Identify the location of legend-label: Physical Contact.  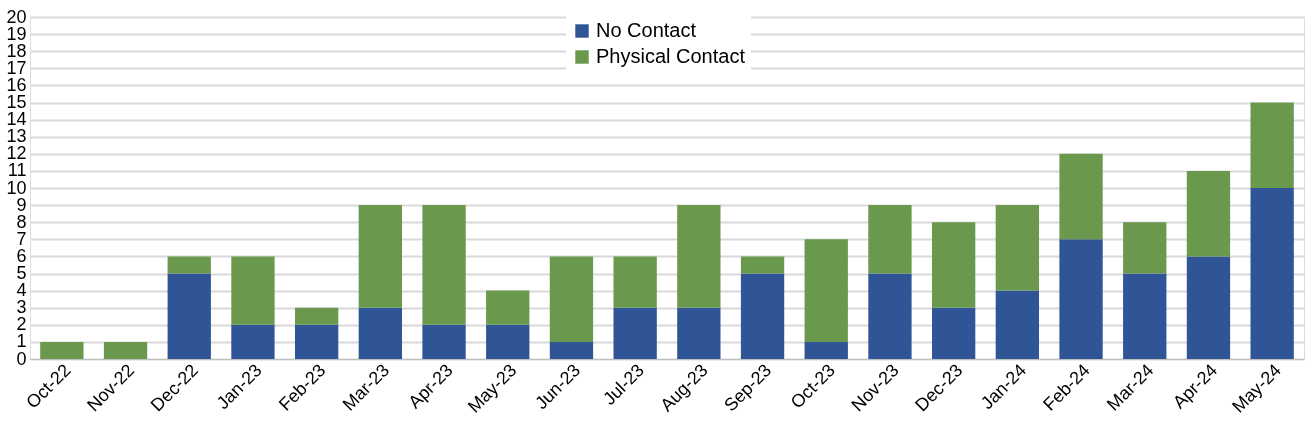
(671, 56).